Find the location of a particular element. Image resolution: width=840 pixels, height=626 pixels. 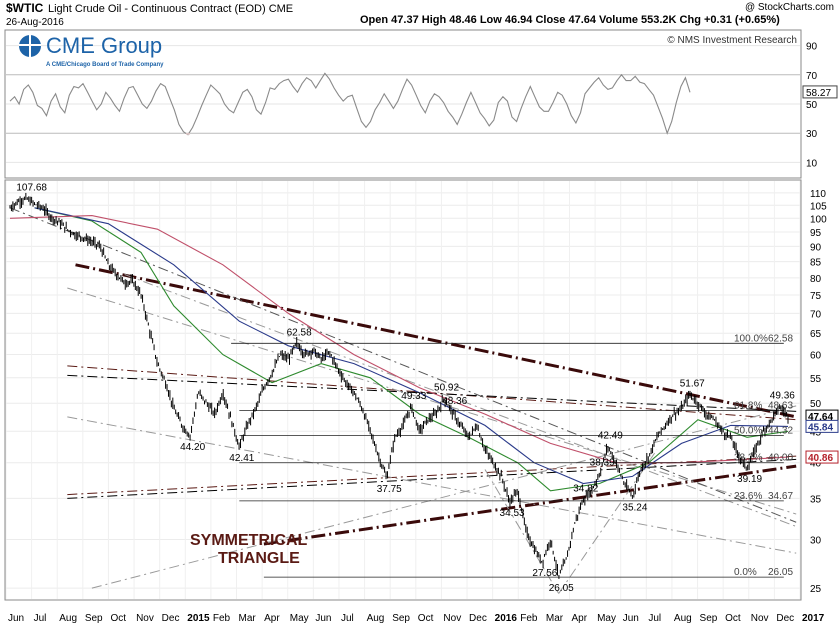

logo-name: CME Group is located at coordinates (104, 45).